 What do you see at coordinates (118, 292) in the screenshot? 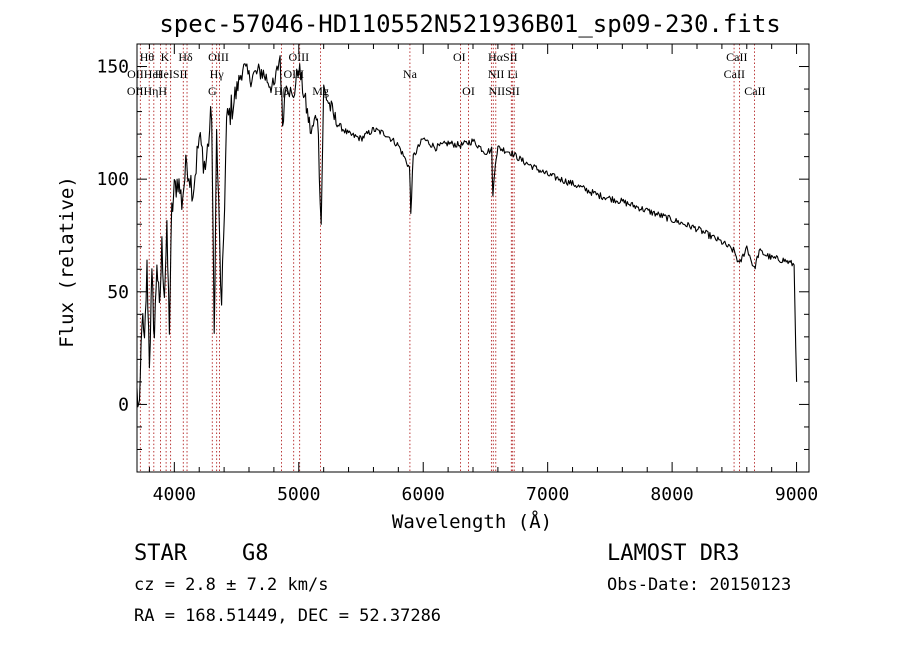
I see `y-tick-label: 50` at bounding box center [118, 292].